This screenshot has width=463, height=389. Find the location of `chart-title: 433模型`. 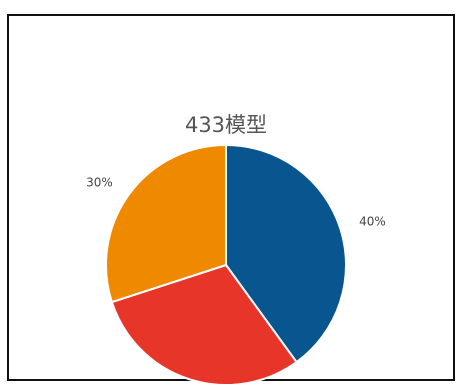

chart-title: 433模型 is located at coordinates (226, 125).